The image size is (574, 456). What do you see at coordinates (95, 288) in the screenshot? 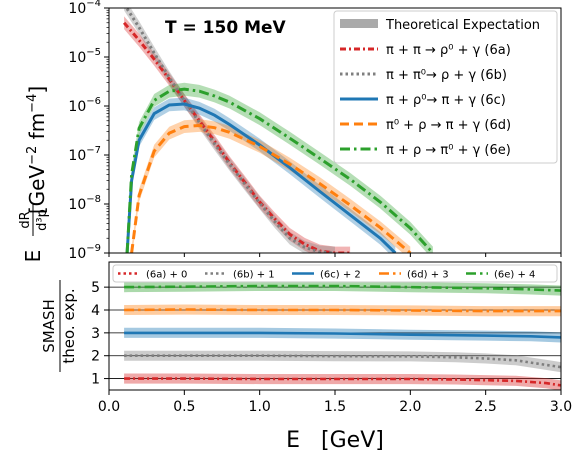
I see `bottom-y-tick-label: 5` at bounding box center [95, 288].